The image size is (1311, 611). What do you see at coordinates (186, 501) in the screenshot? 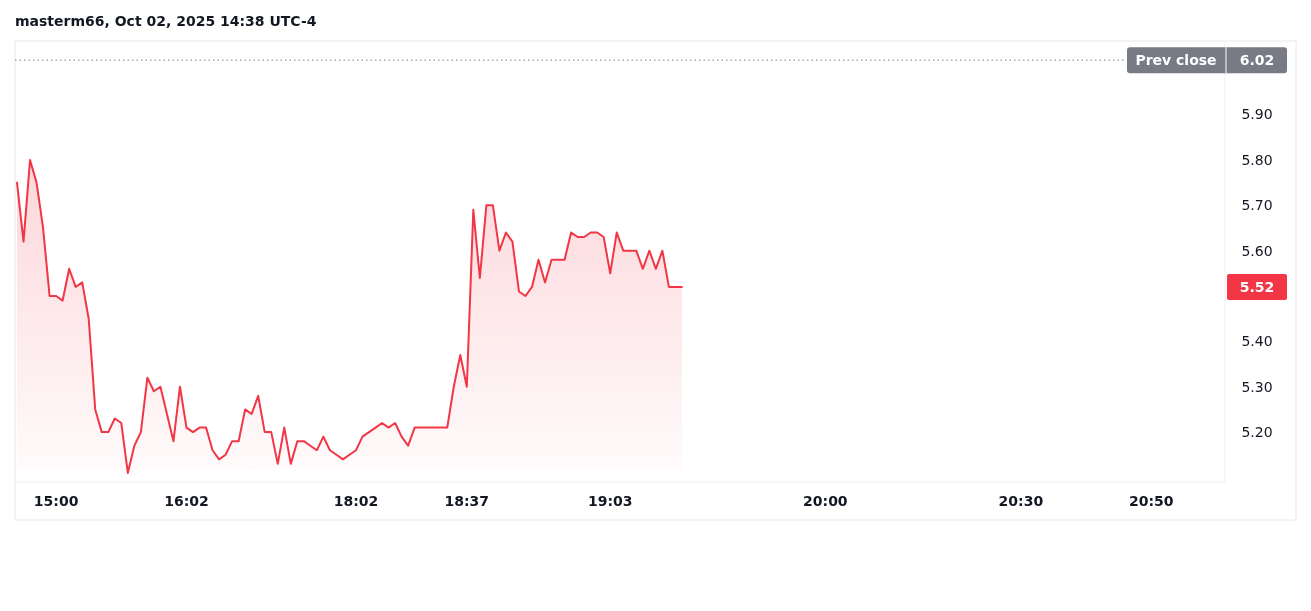
I see `x-tick-label: 16:02` at bounding box center [186, 501].